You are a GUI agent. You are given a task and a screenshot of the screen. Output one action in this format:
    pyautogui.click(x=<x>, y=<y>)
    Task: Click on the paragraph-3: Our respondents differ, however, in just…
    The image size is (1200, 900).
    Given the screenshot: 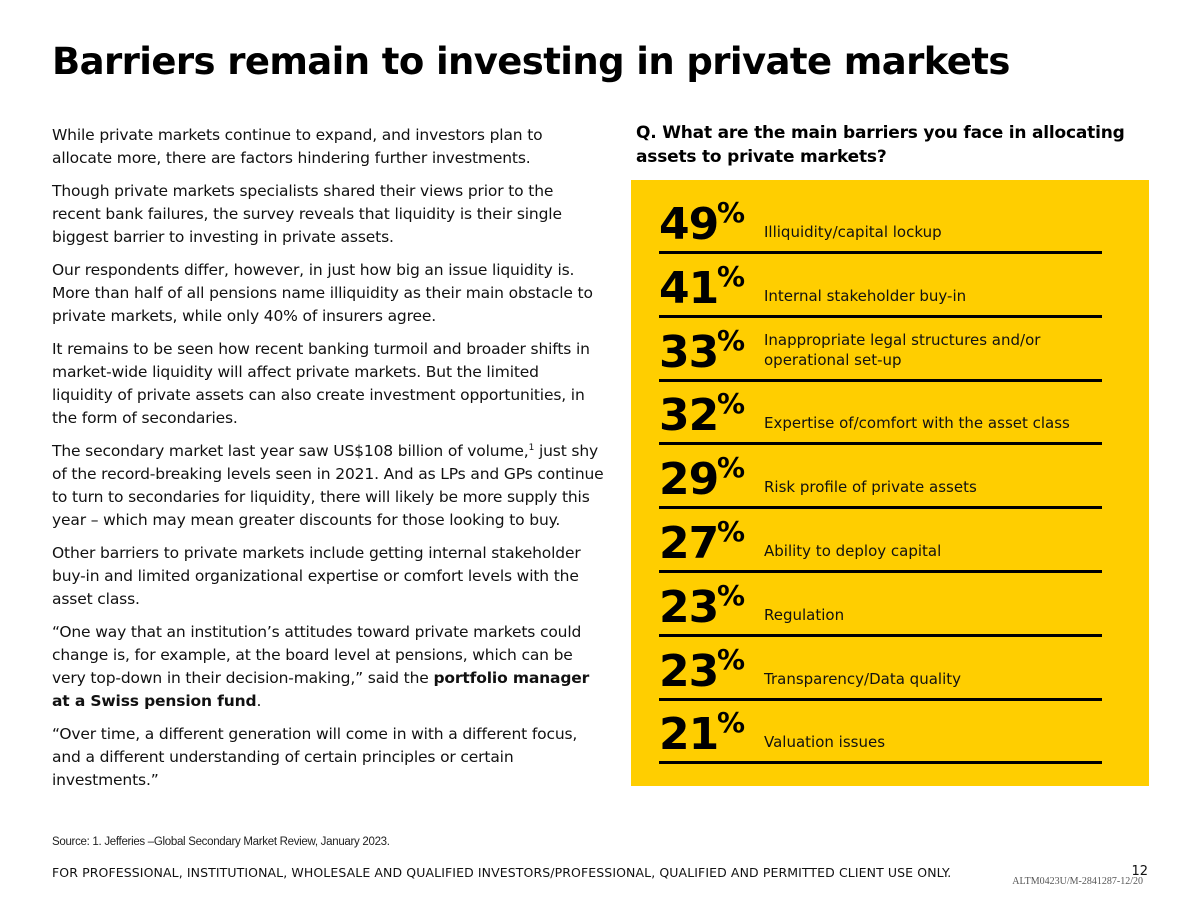 What is the action you would take?
    pyautogui.click(x=322, y=293)
    